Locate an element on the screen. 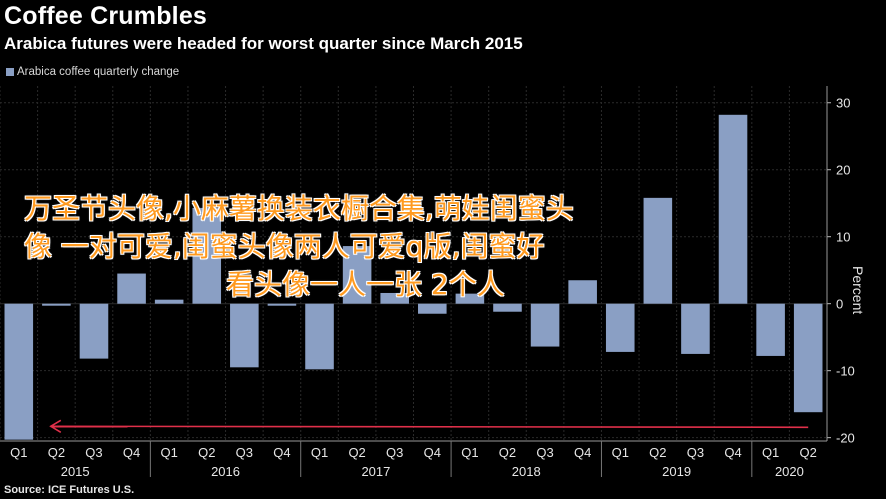 The image size is (886, 499). annotation-arrow-line is located at coordinates (429, 427).